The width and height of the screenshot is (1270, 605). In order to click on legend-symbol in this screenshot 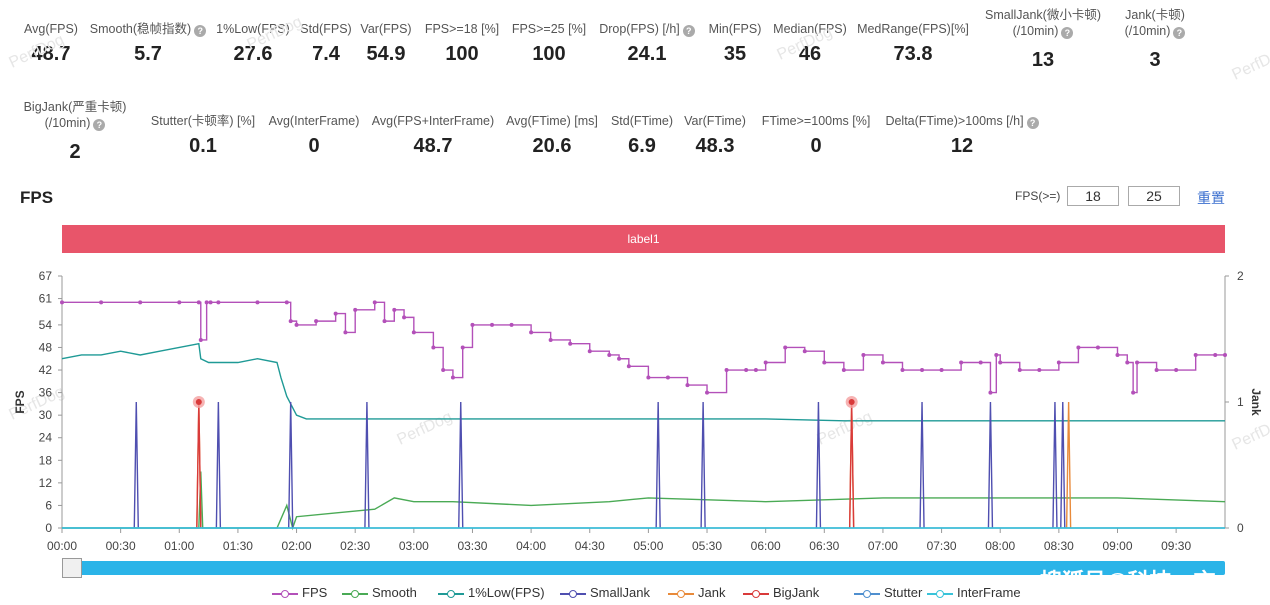, I will do `click(940, 594)`.